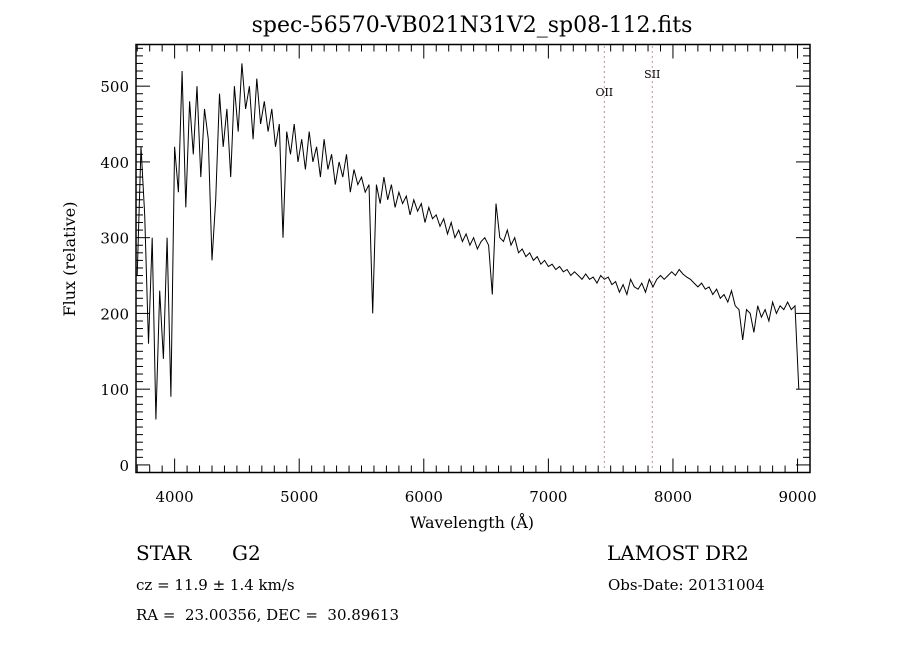 The image size is (900, 650). Describe the element at coordinates (267, 615) in the screenshot. I see `coordinates: RA = 23.00356, DEC = 30.89613` at that location.